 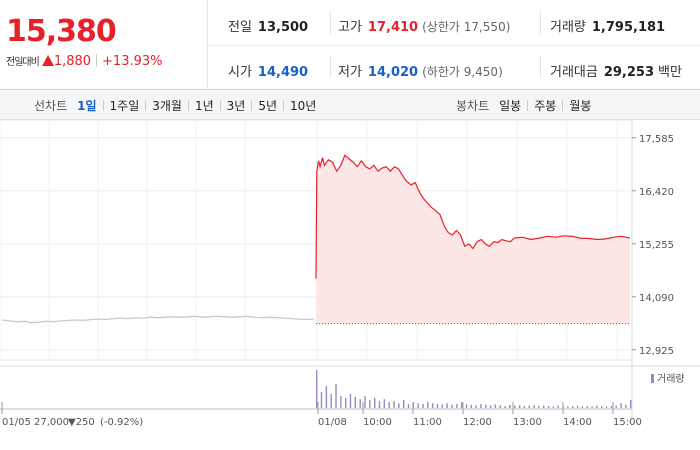 What do you see at coordinates (510, 106) in the screenshot?
I see `tab-candle-0: 일봉` at bounding box center [510, 106].